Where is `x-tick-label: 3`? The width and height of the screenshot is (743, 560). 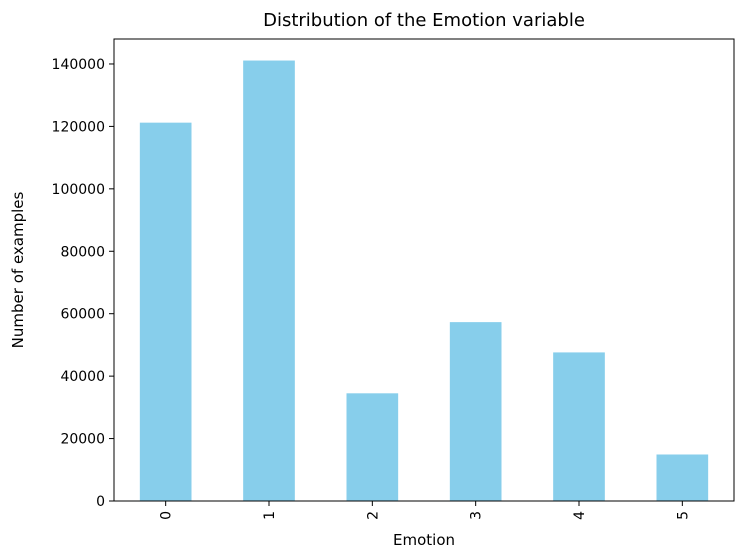
x-tick-label: 3 is located at coordinates (477, 515).